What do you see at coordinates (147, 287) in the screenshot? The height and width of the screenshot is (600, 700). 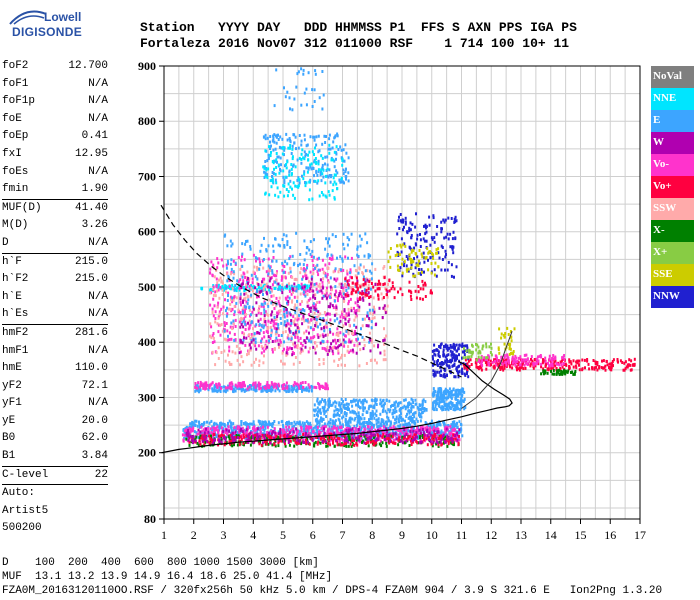 I see `y-tick-label: 500` at bounding box center [147, 287].